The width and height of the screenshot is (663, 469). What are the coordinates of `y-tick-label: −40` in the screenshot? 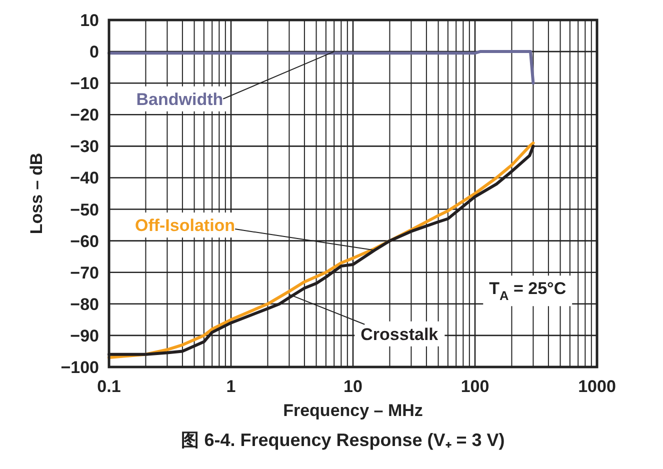 It's located at (84, 178).